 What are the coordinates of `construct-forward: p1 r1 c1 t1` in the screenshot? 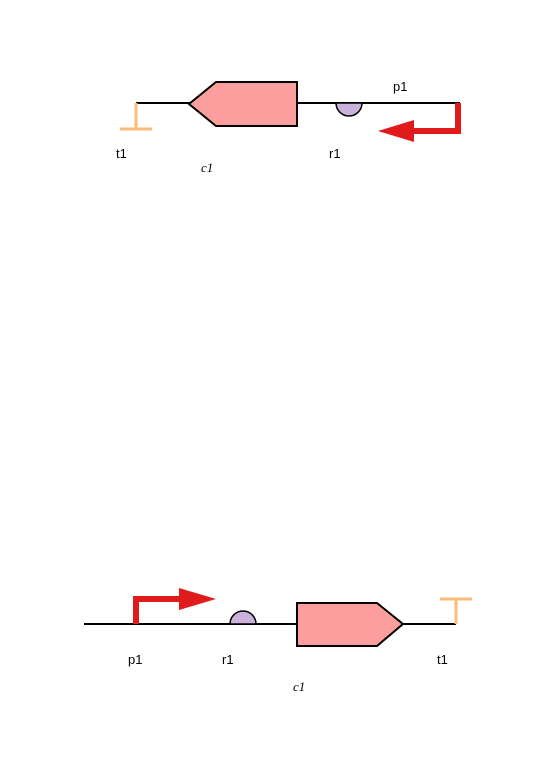 It's located at (278, 641).